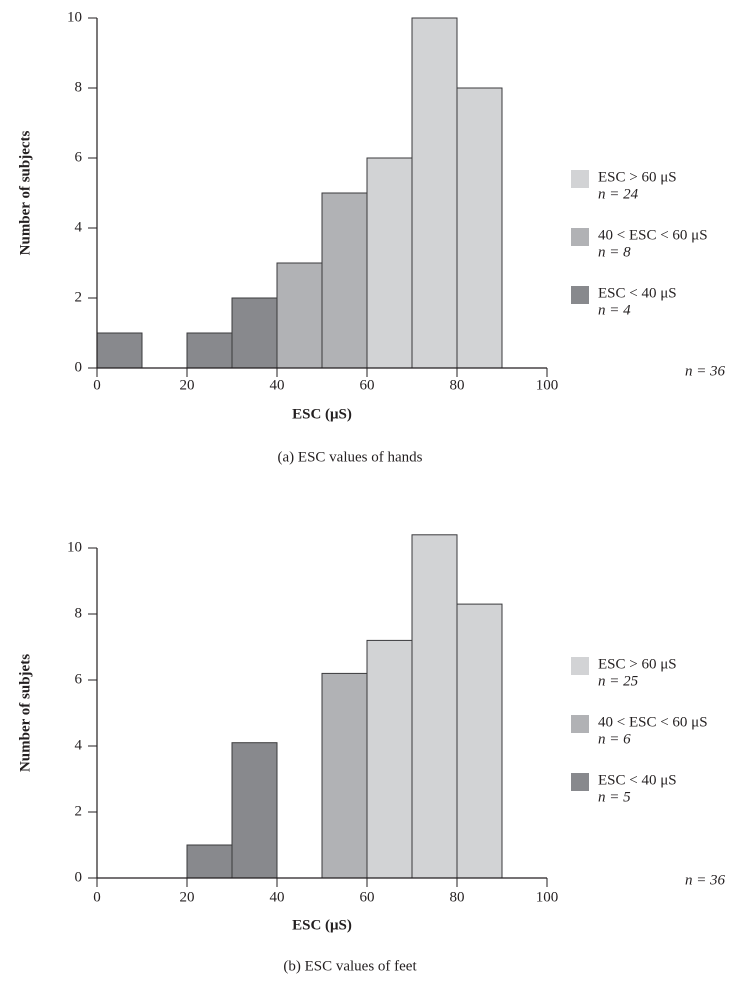 The height and width of the screenshot is (1004, 752). Describe the element at coordinates (614, 252) in the screenshot. I see `legend-count: n = 8` at that location.